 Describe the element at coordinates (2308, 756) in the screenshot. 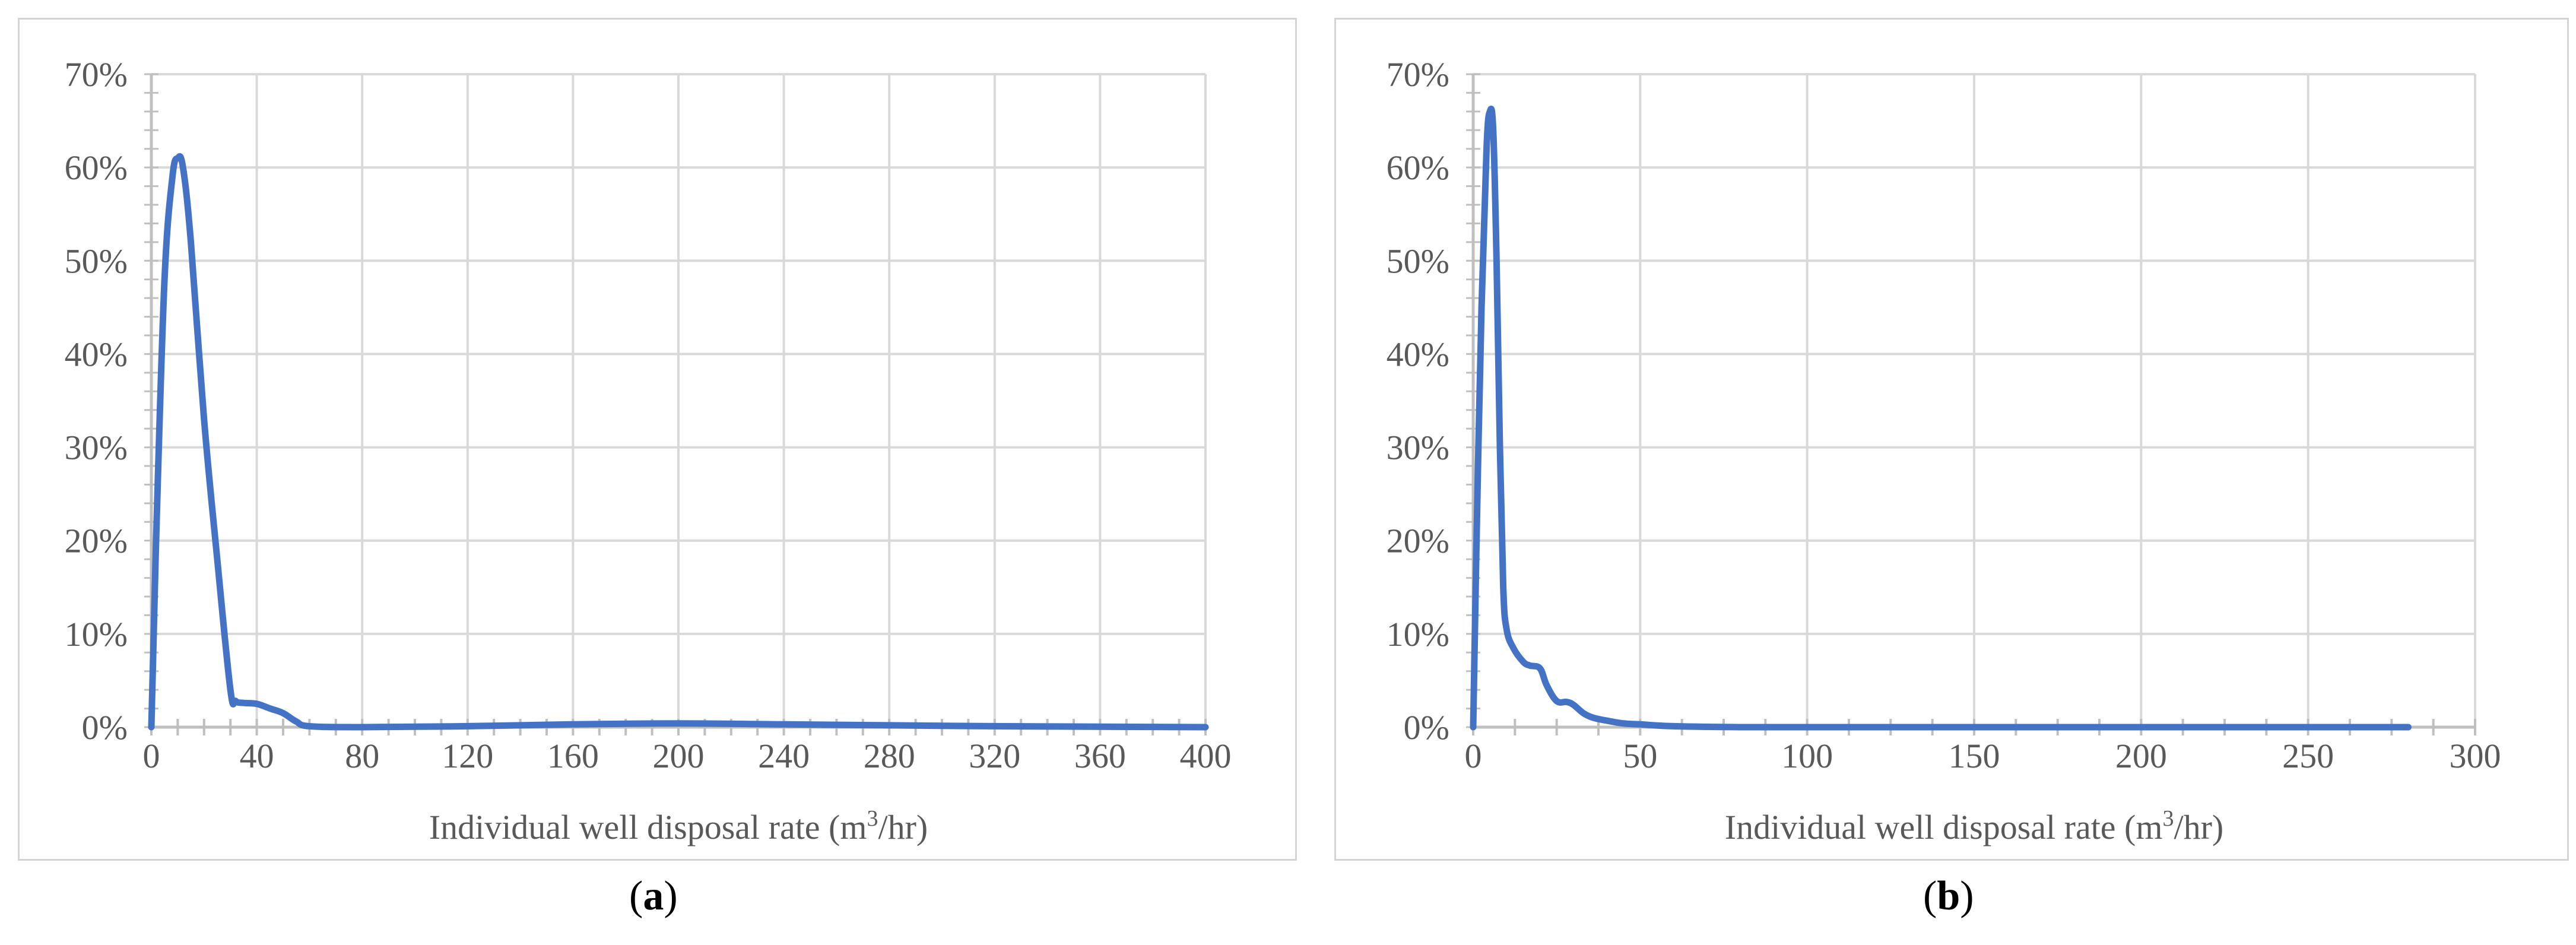

I see `x-tick-label: 250` at that location.